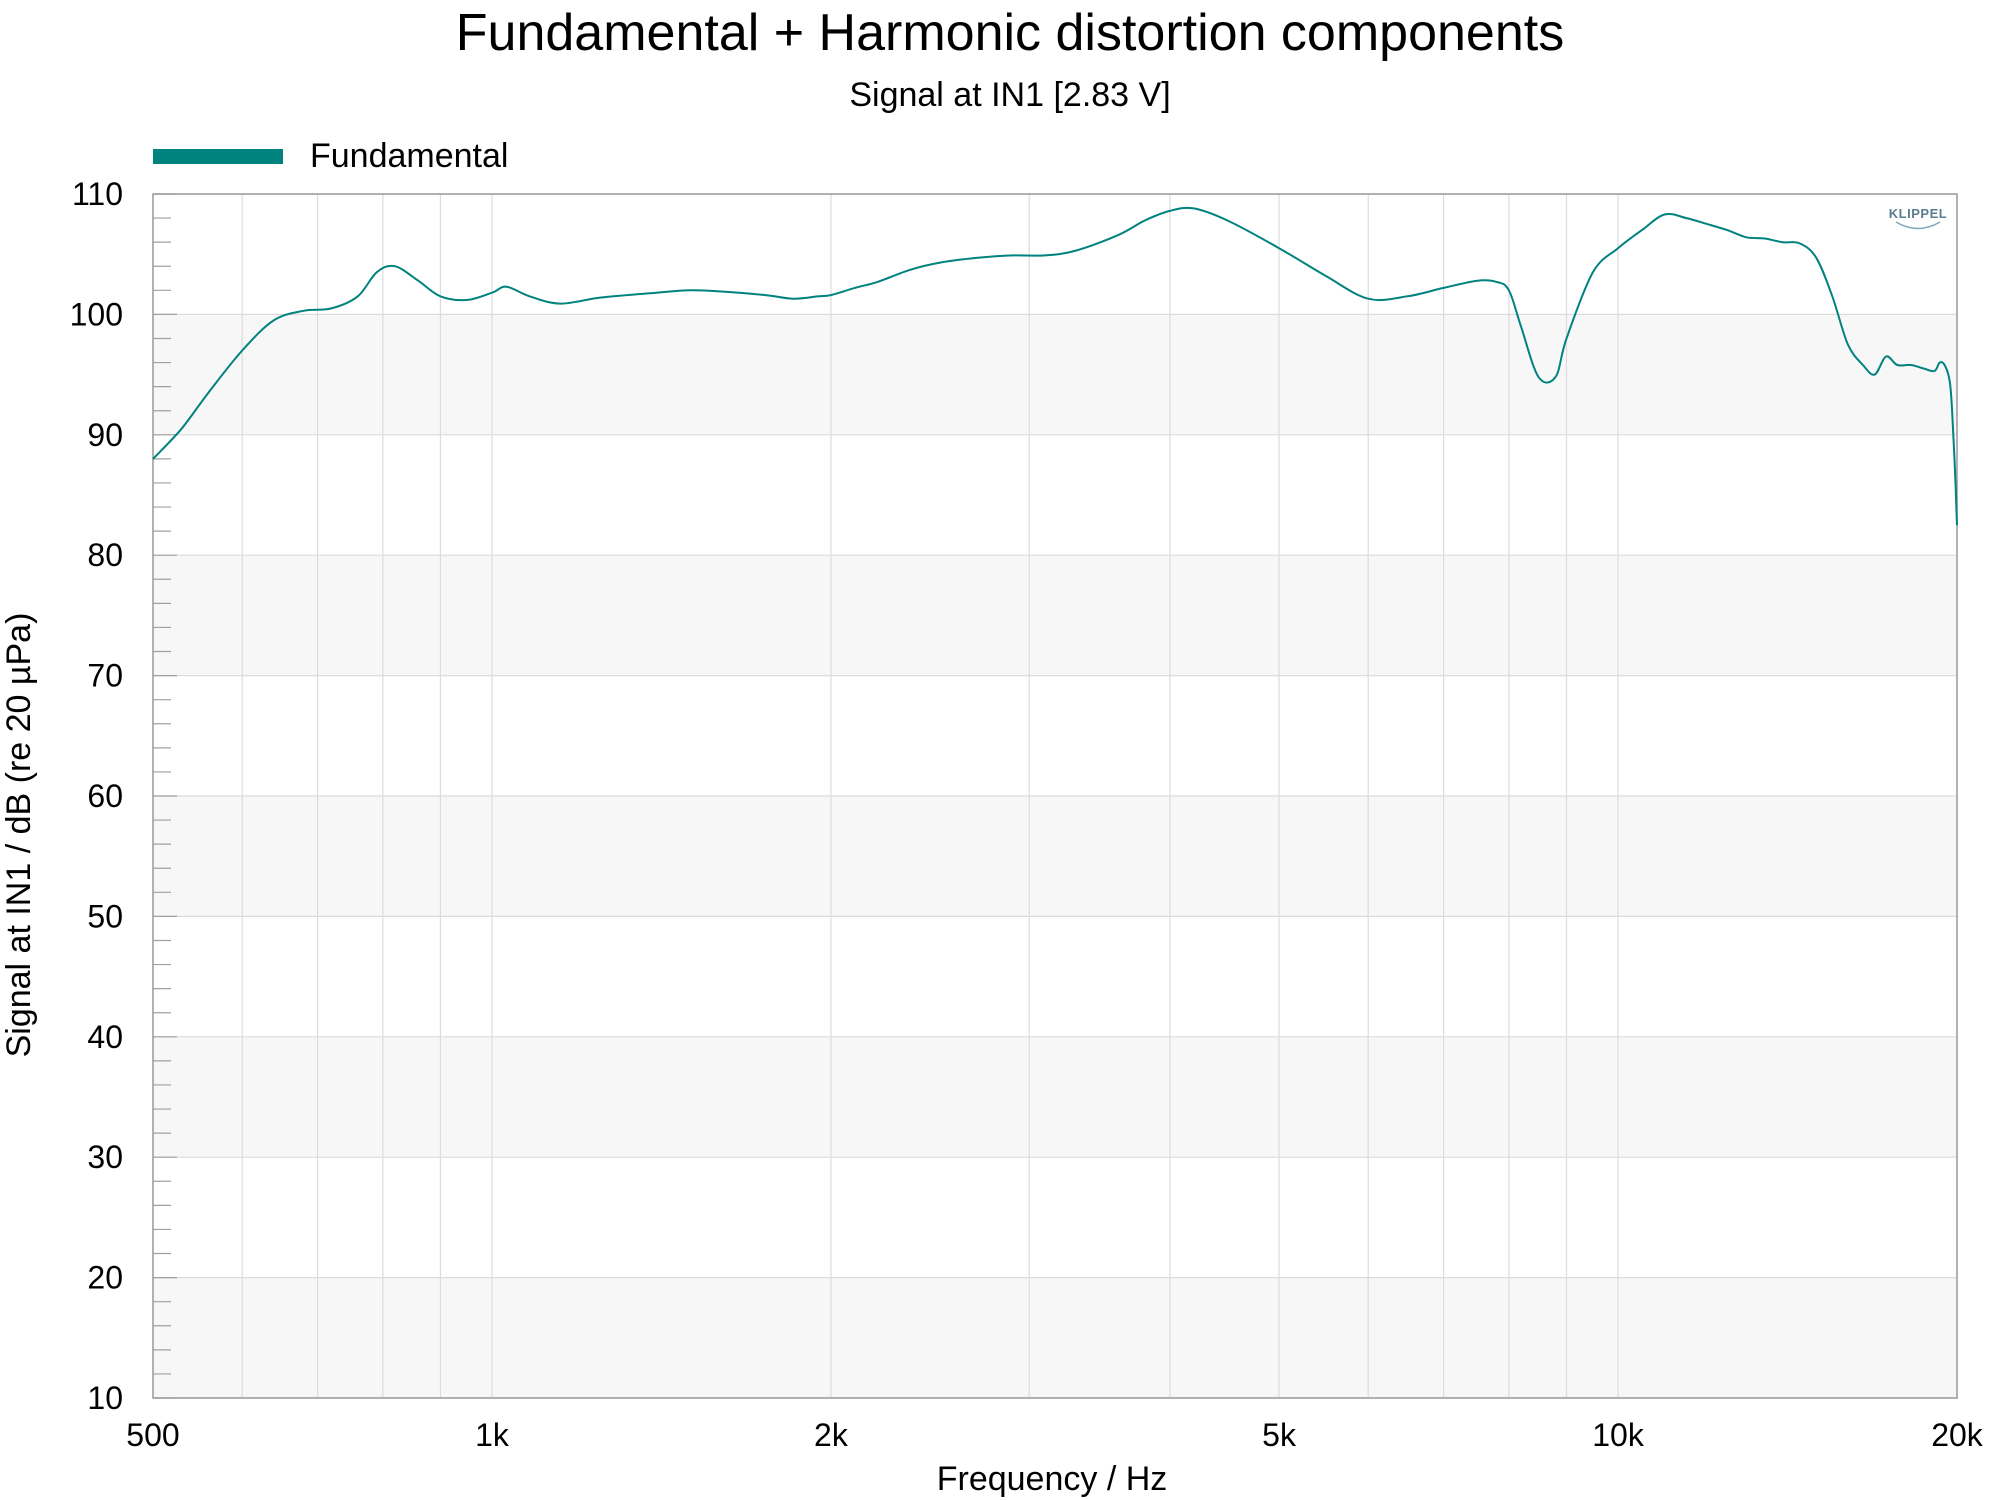  Describe the element at coordinates (492, 1435) in the screenshot. I see `x-tick-label: 1k` at that location.